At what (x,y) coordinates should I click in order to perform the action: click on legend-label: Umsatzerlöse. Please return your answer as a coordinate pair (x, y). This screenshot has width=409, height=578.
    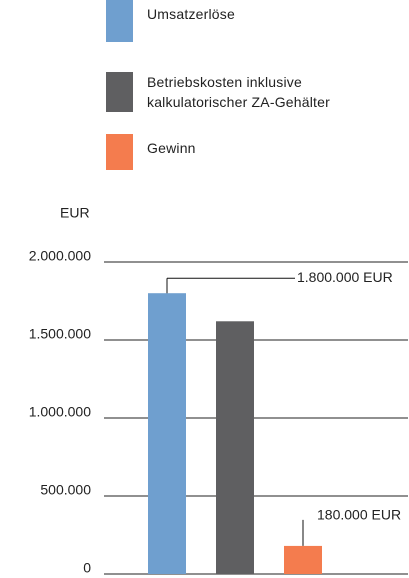
    Looking at the image, I should click on (191, 14).